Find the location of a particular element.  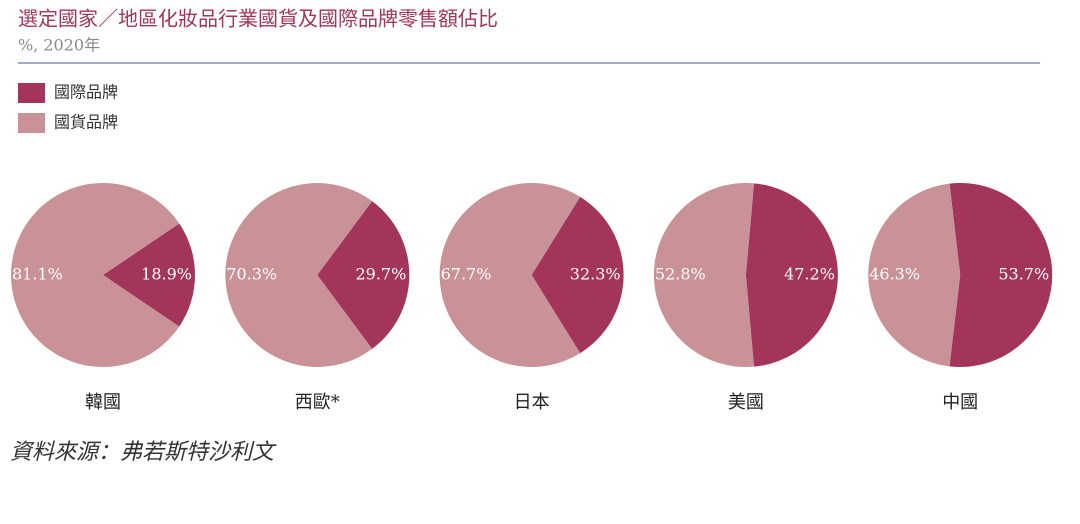

pie-title: 美國 is located at coordinates (746, 402).